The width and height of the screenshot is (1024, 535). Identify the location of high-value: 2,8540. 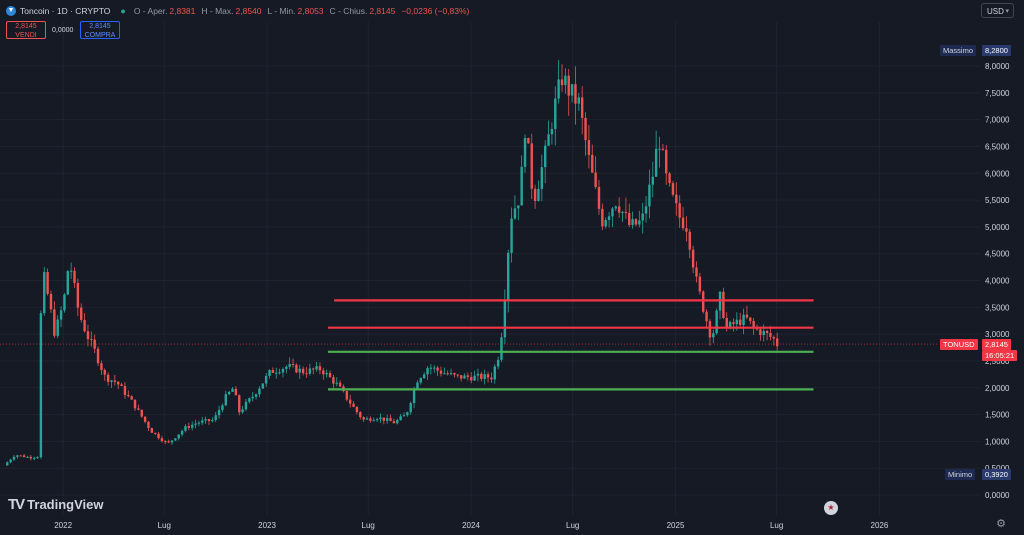
(248, 11).